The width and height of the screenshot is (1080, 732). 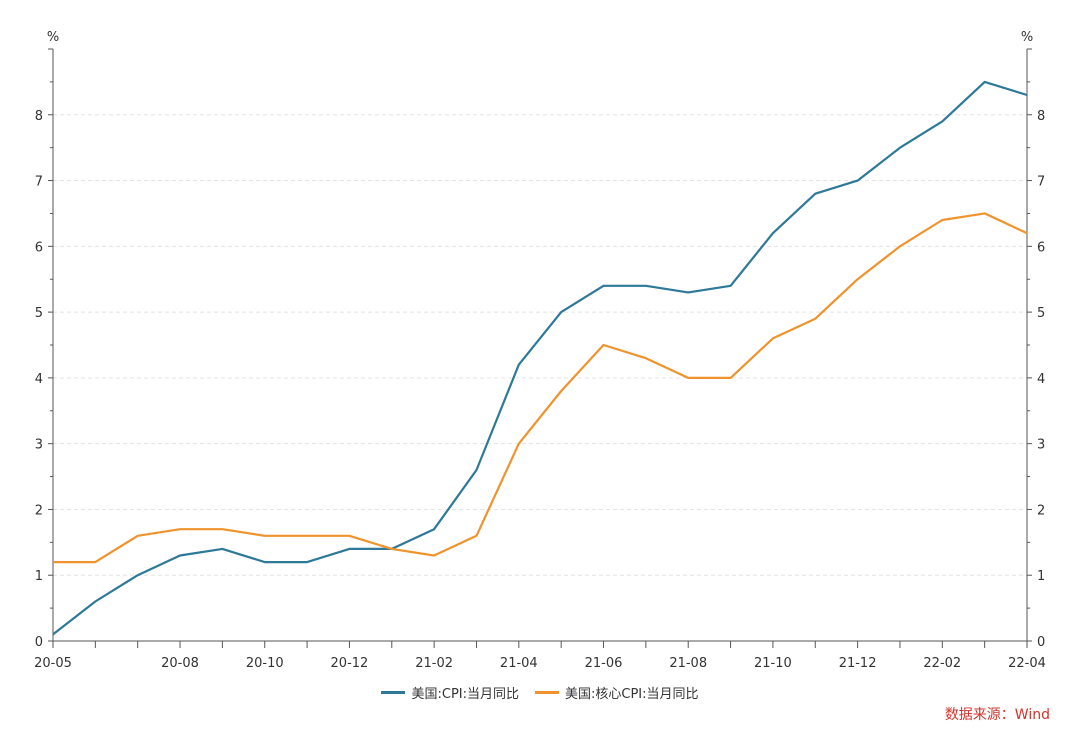 I want to click on y-tick-label-left: 5, so click(x=39, y=313).